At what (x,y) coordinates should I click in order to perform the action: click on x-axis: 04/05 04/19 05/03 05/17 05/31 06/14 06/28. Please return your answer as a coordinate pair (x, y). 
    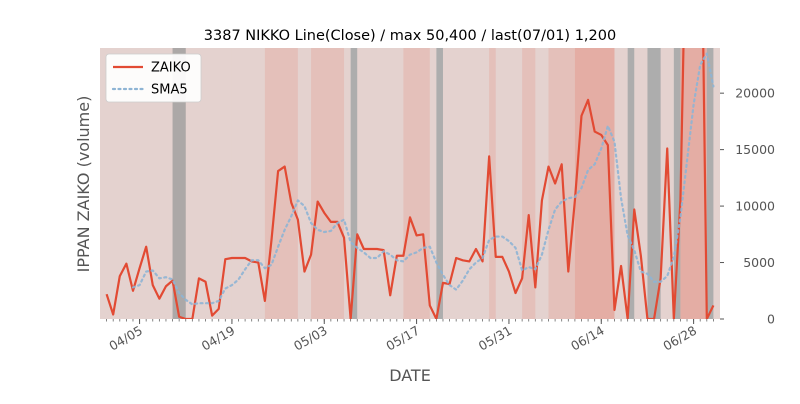
    Looking at the image, I should click on (410, 336).